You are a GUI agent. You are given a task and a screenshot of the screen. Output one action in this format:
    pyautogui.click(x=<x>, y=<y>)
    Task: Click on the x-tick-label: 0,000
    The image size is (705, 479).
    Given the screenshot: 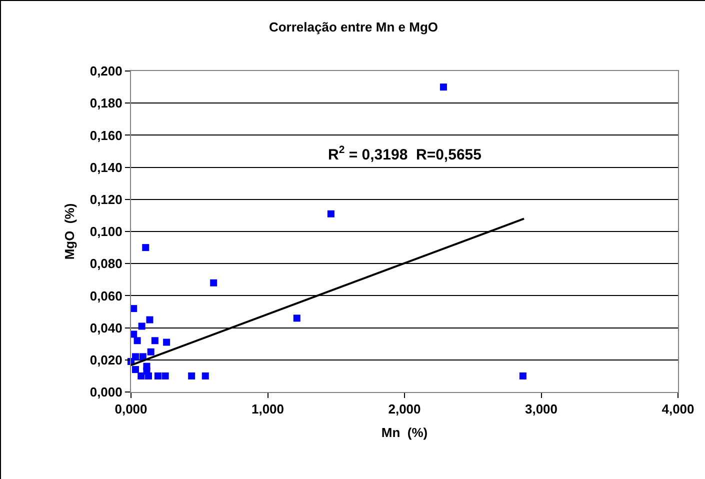 What is the action you would take?
    pyautogui.click(x=131, y=409)
    